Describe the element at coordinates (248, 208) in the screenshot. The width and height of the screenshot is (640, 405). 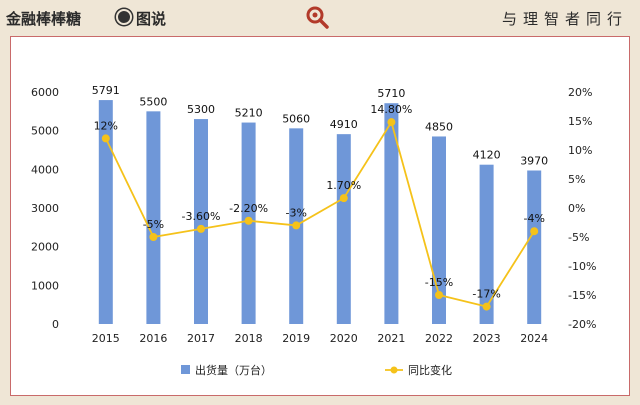
I see `line-value-label: -2.20%` at that location.